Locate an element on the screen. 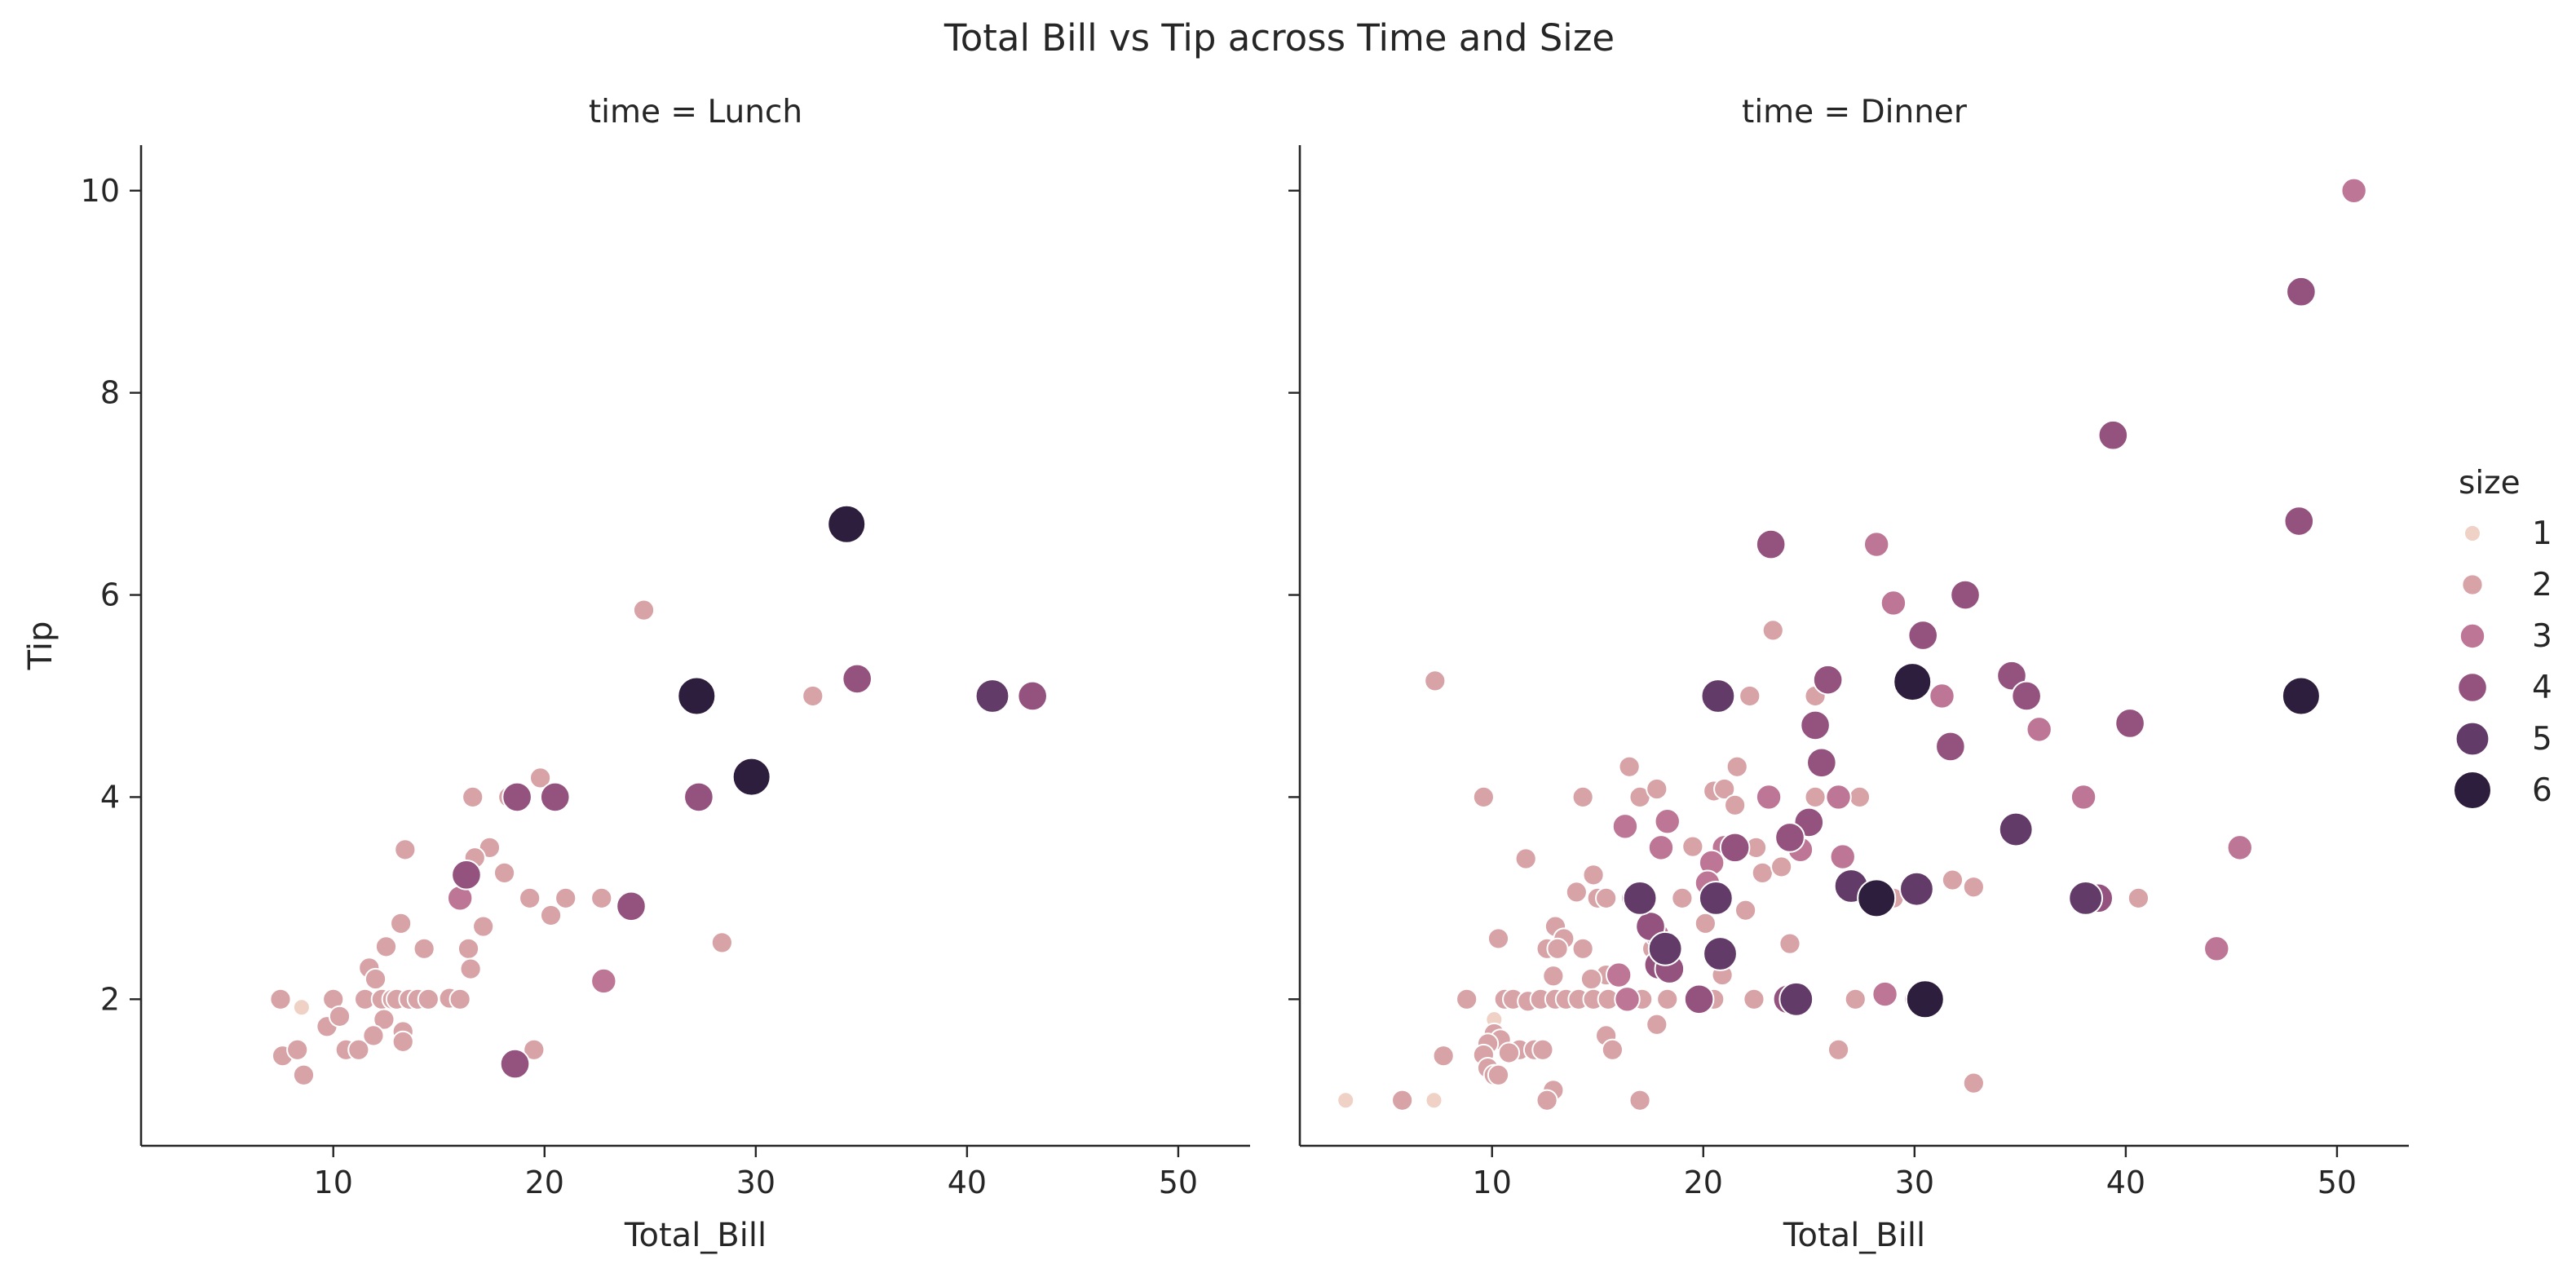 This screenshot has width=2576, height=1273. legend-label-size-6: 6 is located at coordinates (2542, 790).